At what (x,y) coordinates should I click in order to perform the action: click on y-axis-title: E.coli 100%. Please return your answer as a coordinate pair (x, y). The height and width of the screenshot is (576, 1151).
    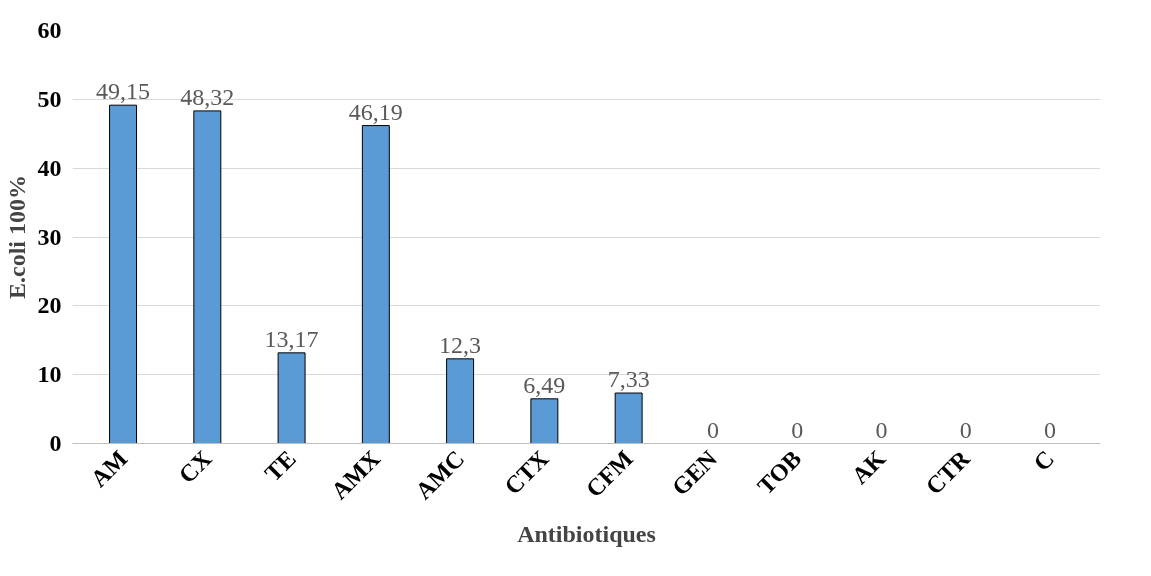
    Looking at the image, I should click on (16, 237).